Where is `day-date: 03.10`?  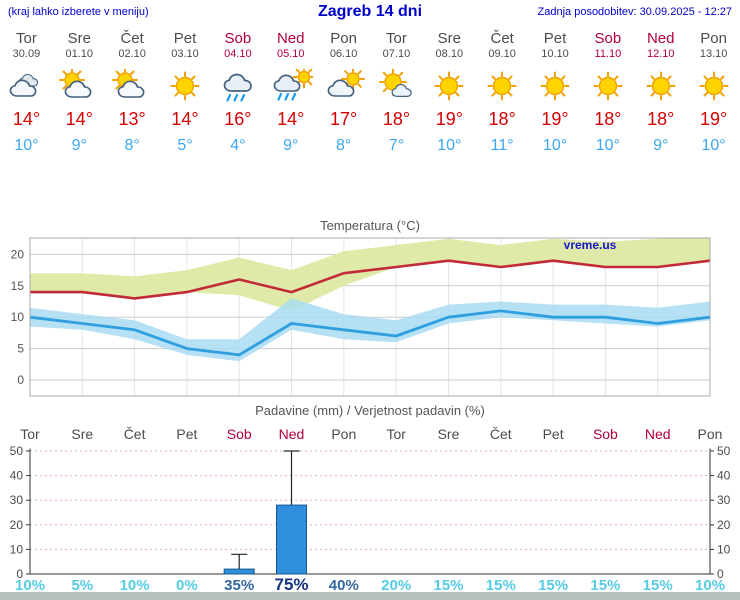
day-date: 03.10 is located at coordinates (185, 54).